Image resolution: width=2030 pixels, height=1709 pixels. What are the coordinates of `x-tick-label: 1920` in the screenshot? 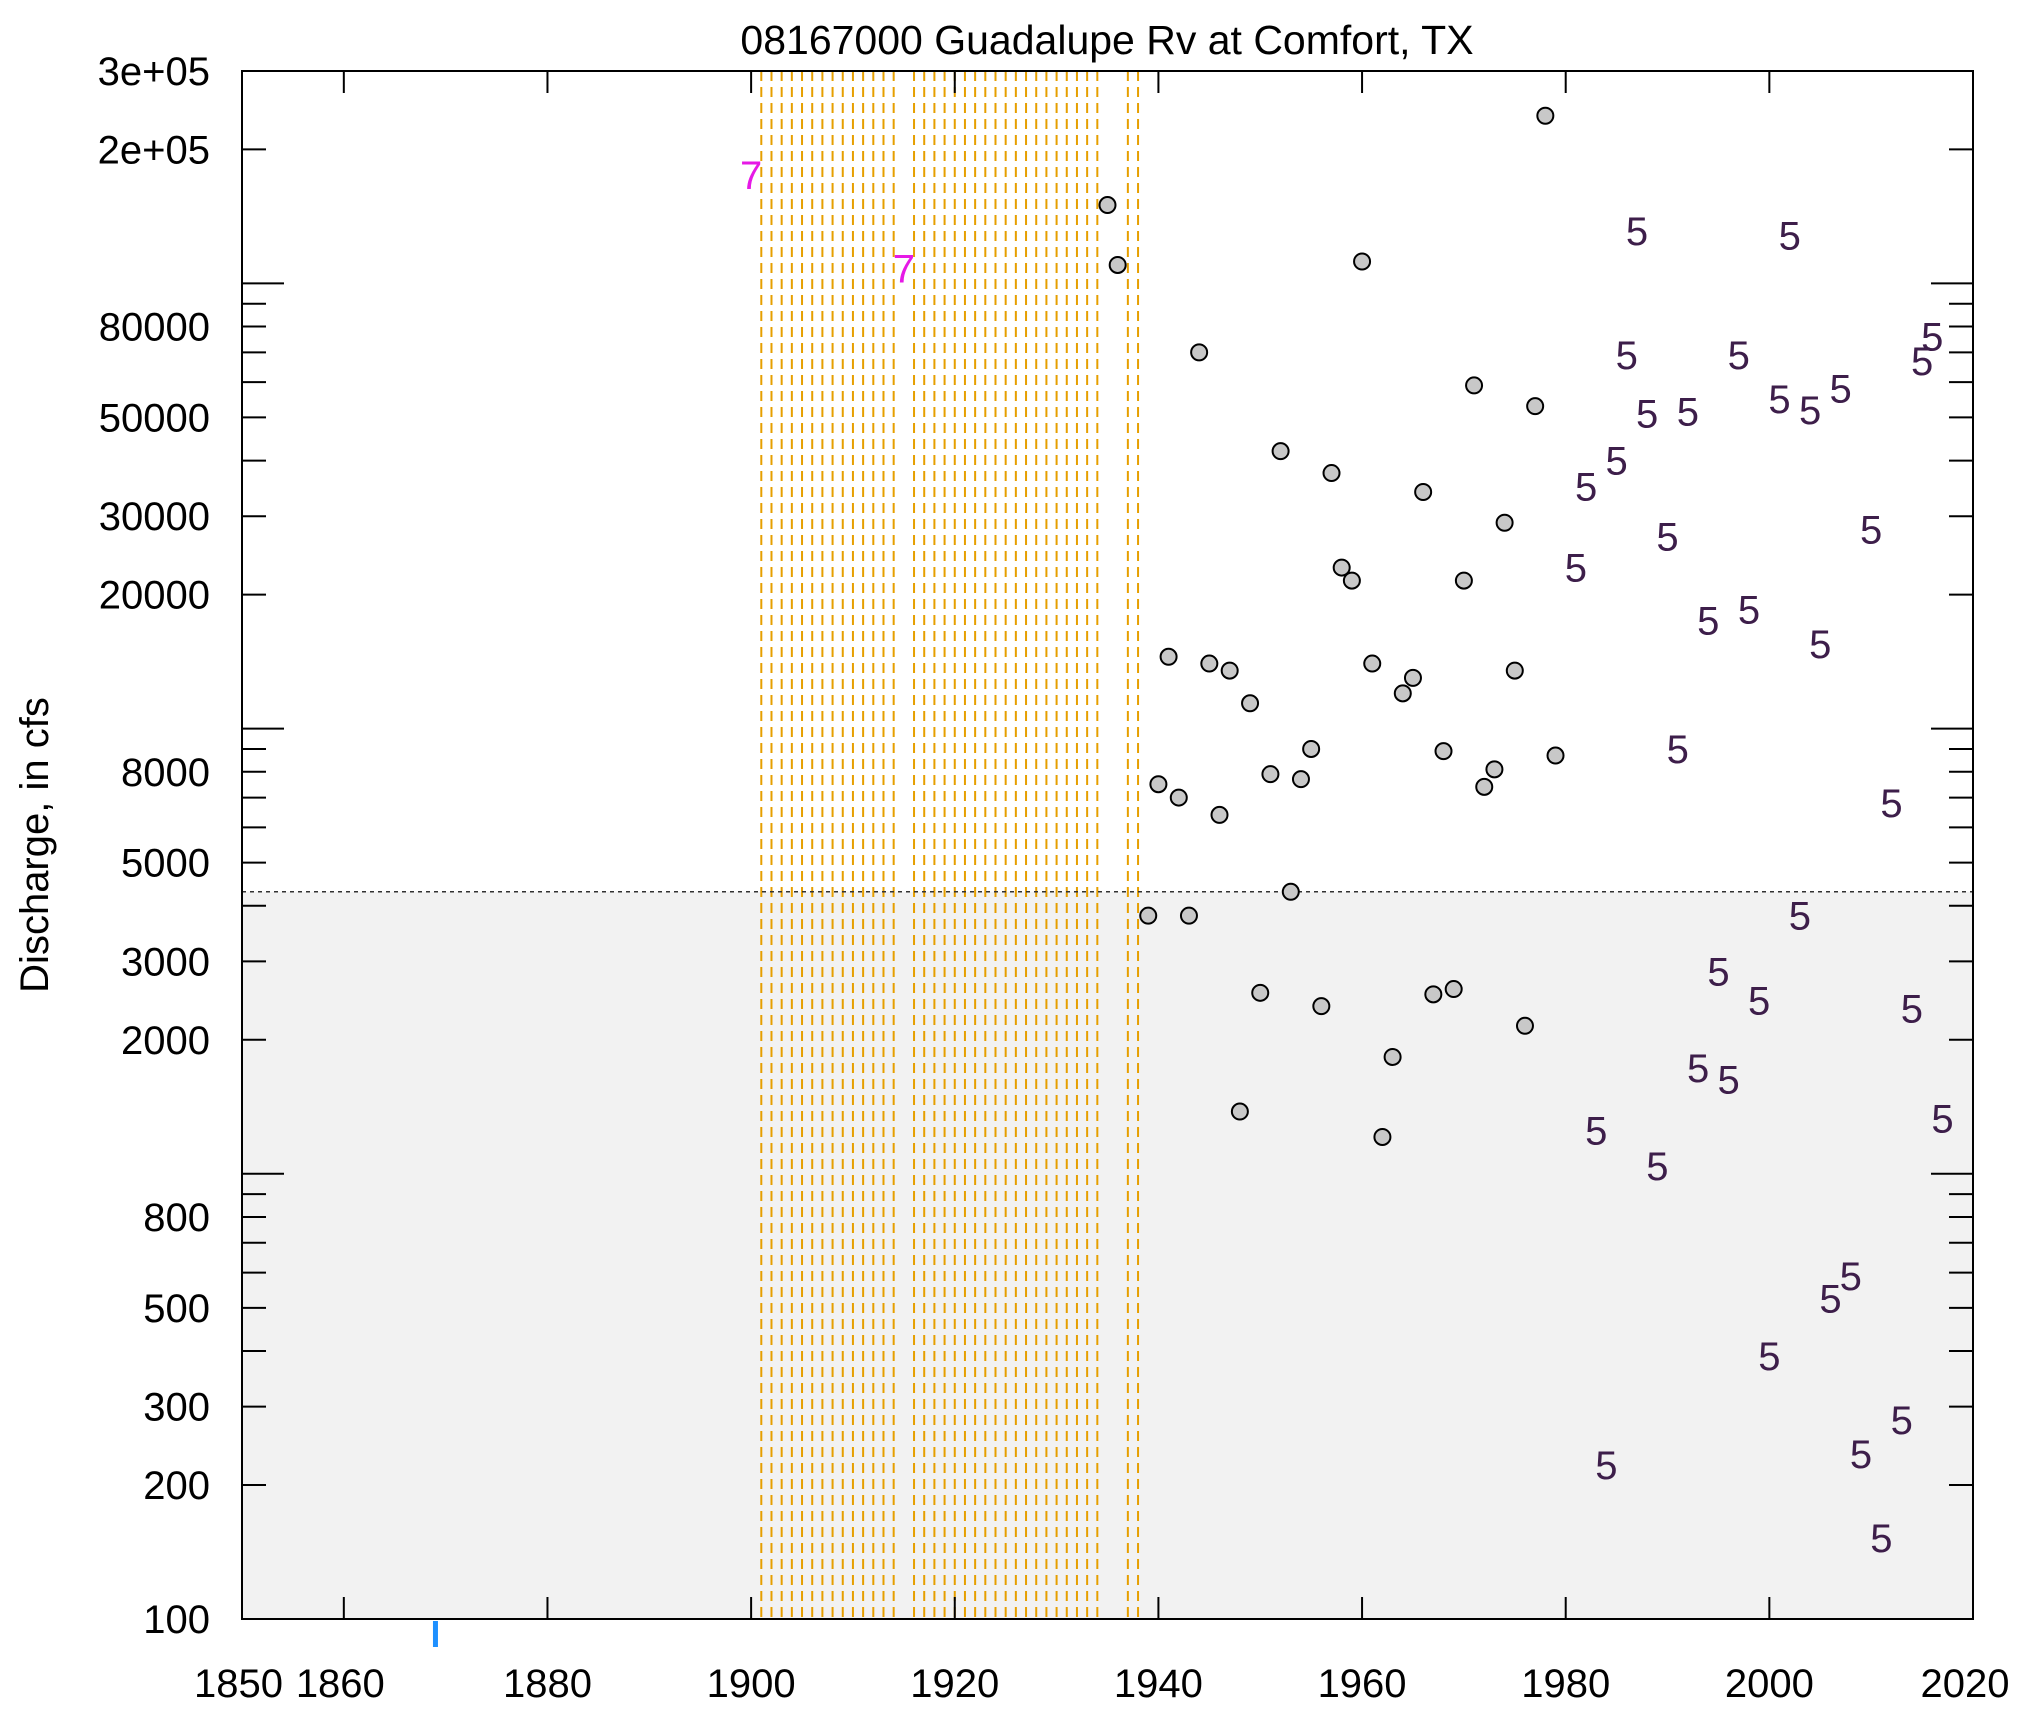 It's located at (954, 1684).